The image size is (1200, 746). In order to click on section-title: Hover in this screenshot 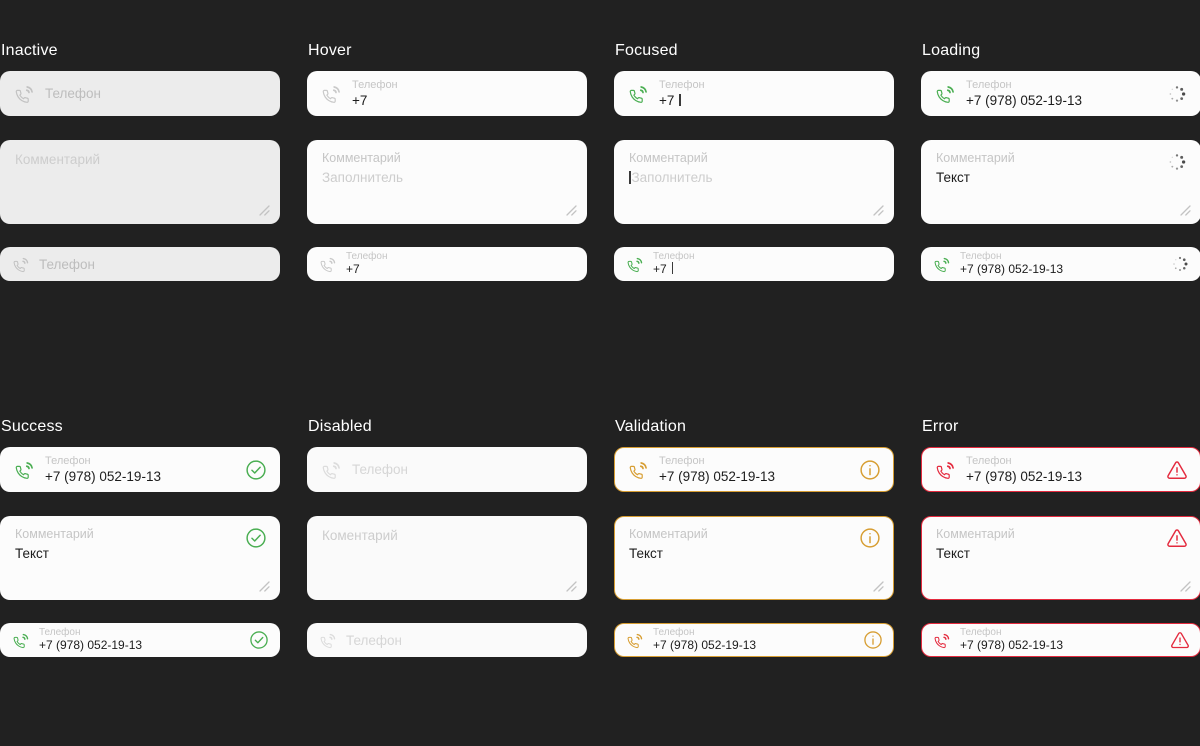, I will do `click(330, 50)`.